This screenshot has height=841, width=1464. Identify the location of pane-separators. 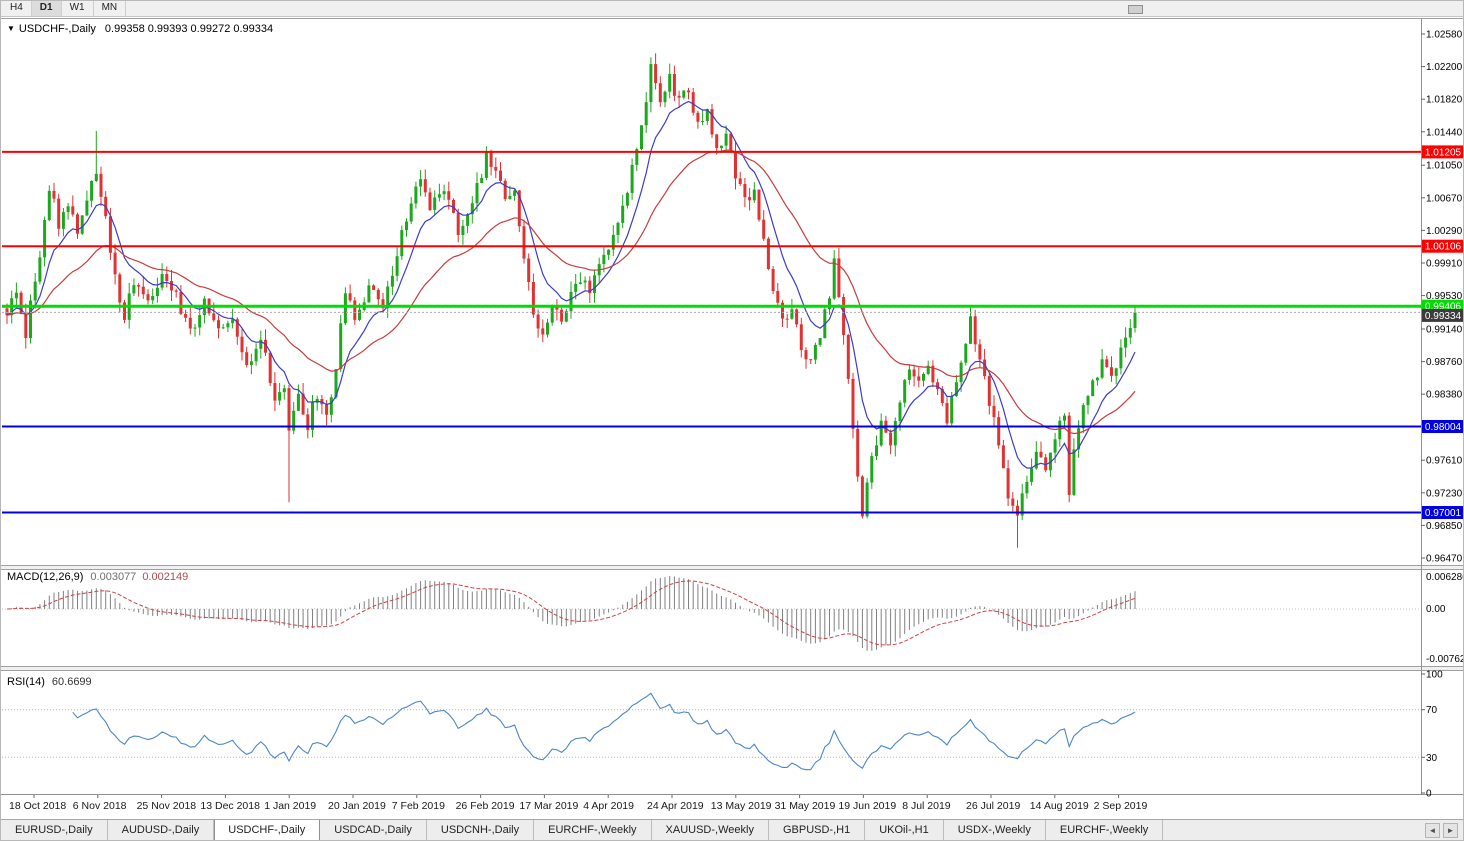
(732, 618).